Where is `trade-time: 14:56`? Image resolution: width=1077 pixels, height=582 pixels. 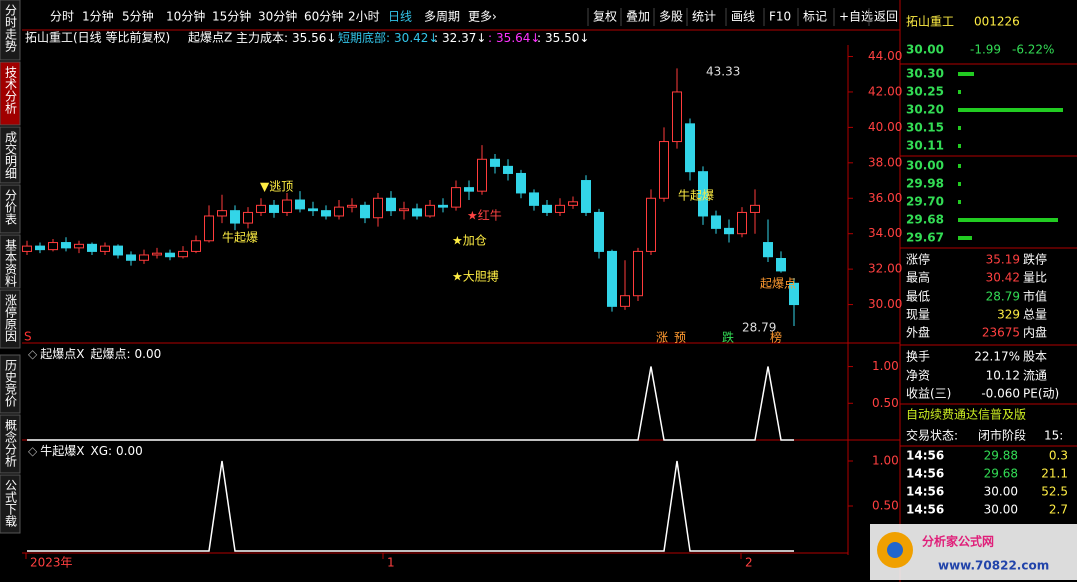 trade-time: 14:56 is located at coordinates (925, 510).